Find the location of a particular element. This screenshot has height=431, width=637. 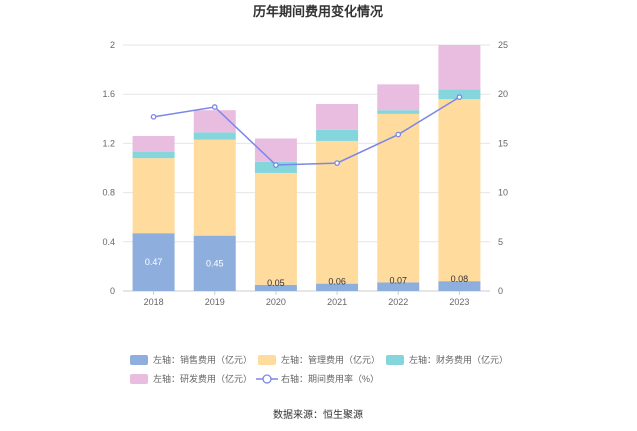

x-tick-label: 2019 is located at coordinates (215, 302).